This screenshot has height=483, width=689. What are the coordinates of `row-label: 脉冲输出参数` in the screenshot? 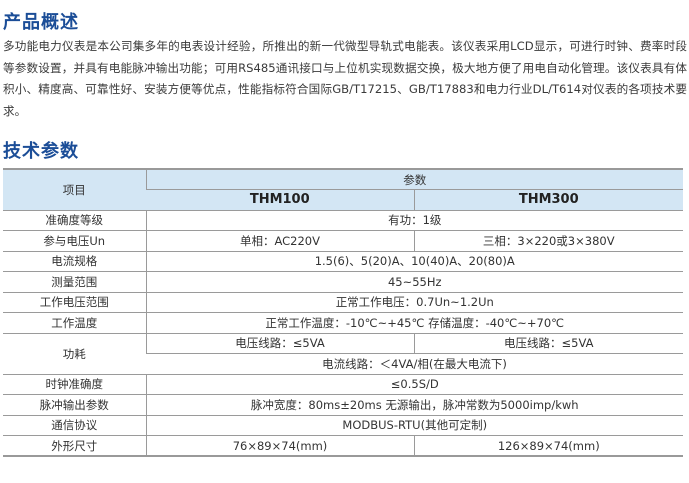 It's located at (74, 405).